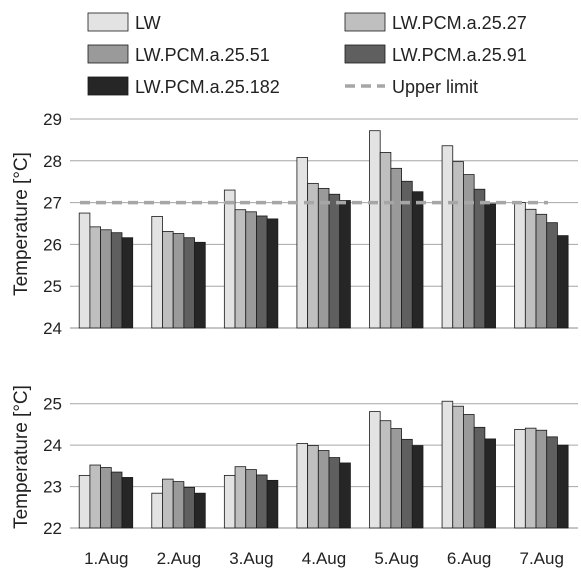 This screenshot has height=575, width=581. I want to click on legend-item-upper-limit: Upper limit, so click(411, 87).